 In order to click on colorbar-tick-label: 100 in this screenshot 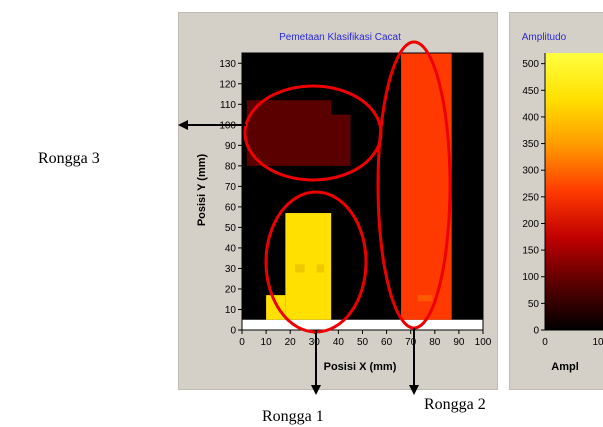, I will do `click(530, 277)`.